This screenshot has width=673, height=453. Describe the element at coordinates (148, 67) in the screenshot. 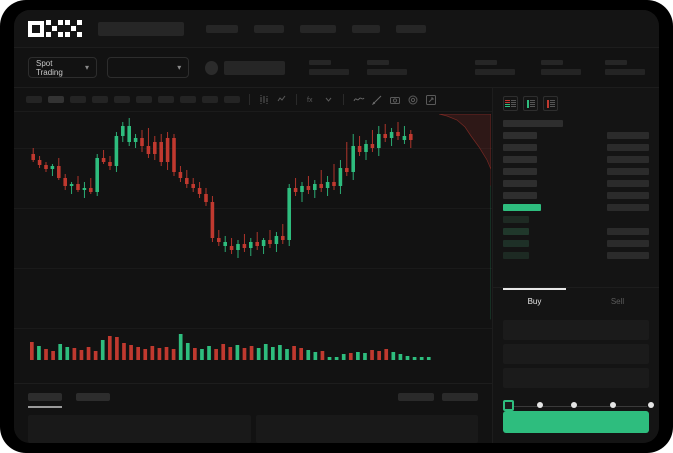

I see `pair-select: ▾` at that location.